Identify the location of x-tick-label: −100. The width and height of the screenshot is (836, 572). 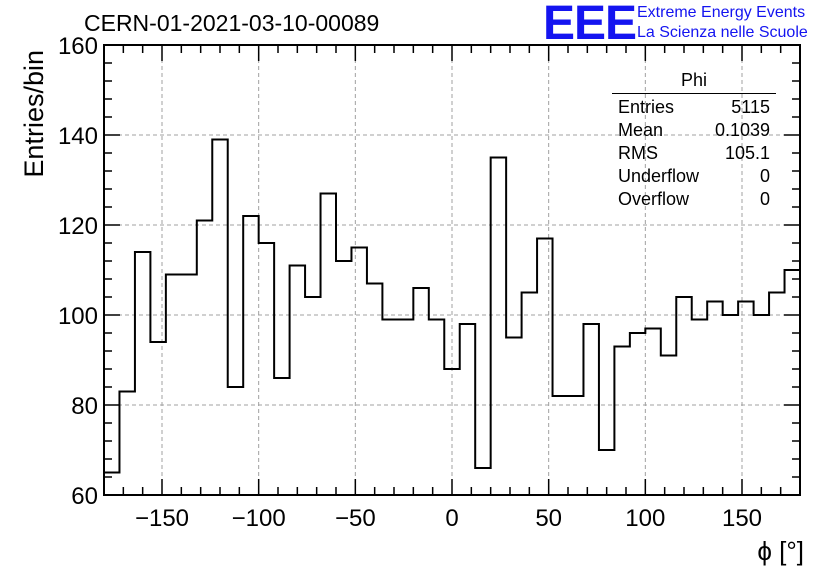
(259, 518).